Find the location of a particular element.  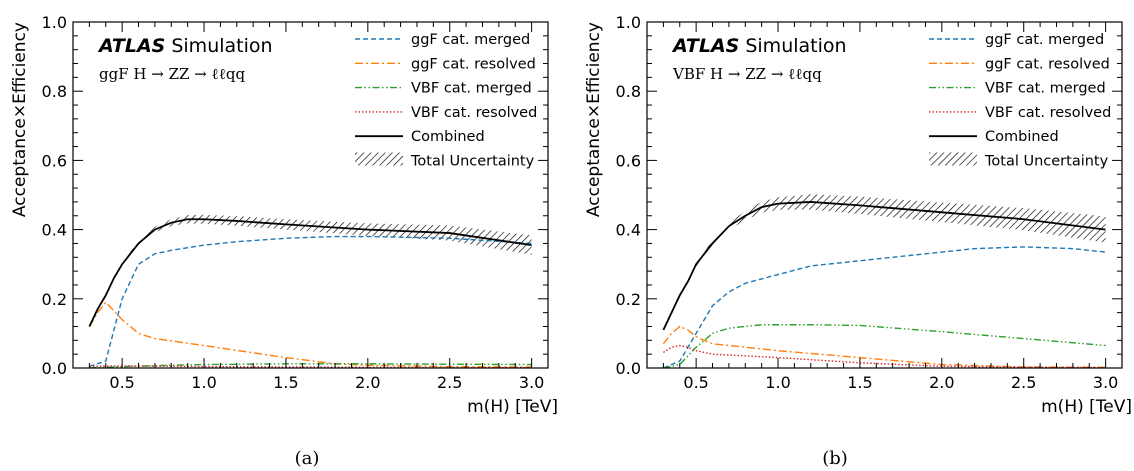

process-label: VBF H → ZZ → ℓℓqq is located at coordinates (747, 74).